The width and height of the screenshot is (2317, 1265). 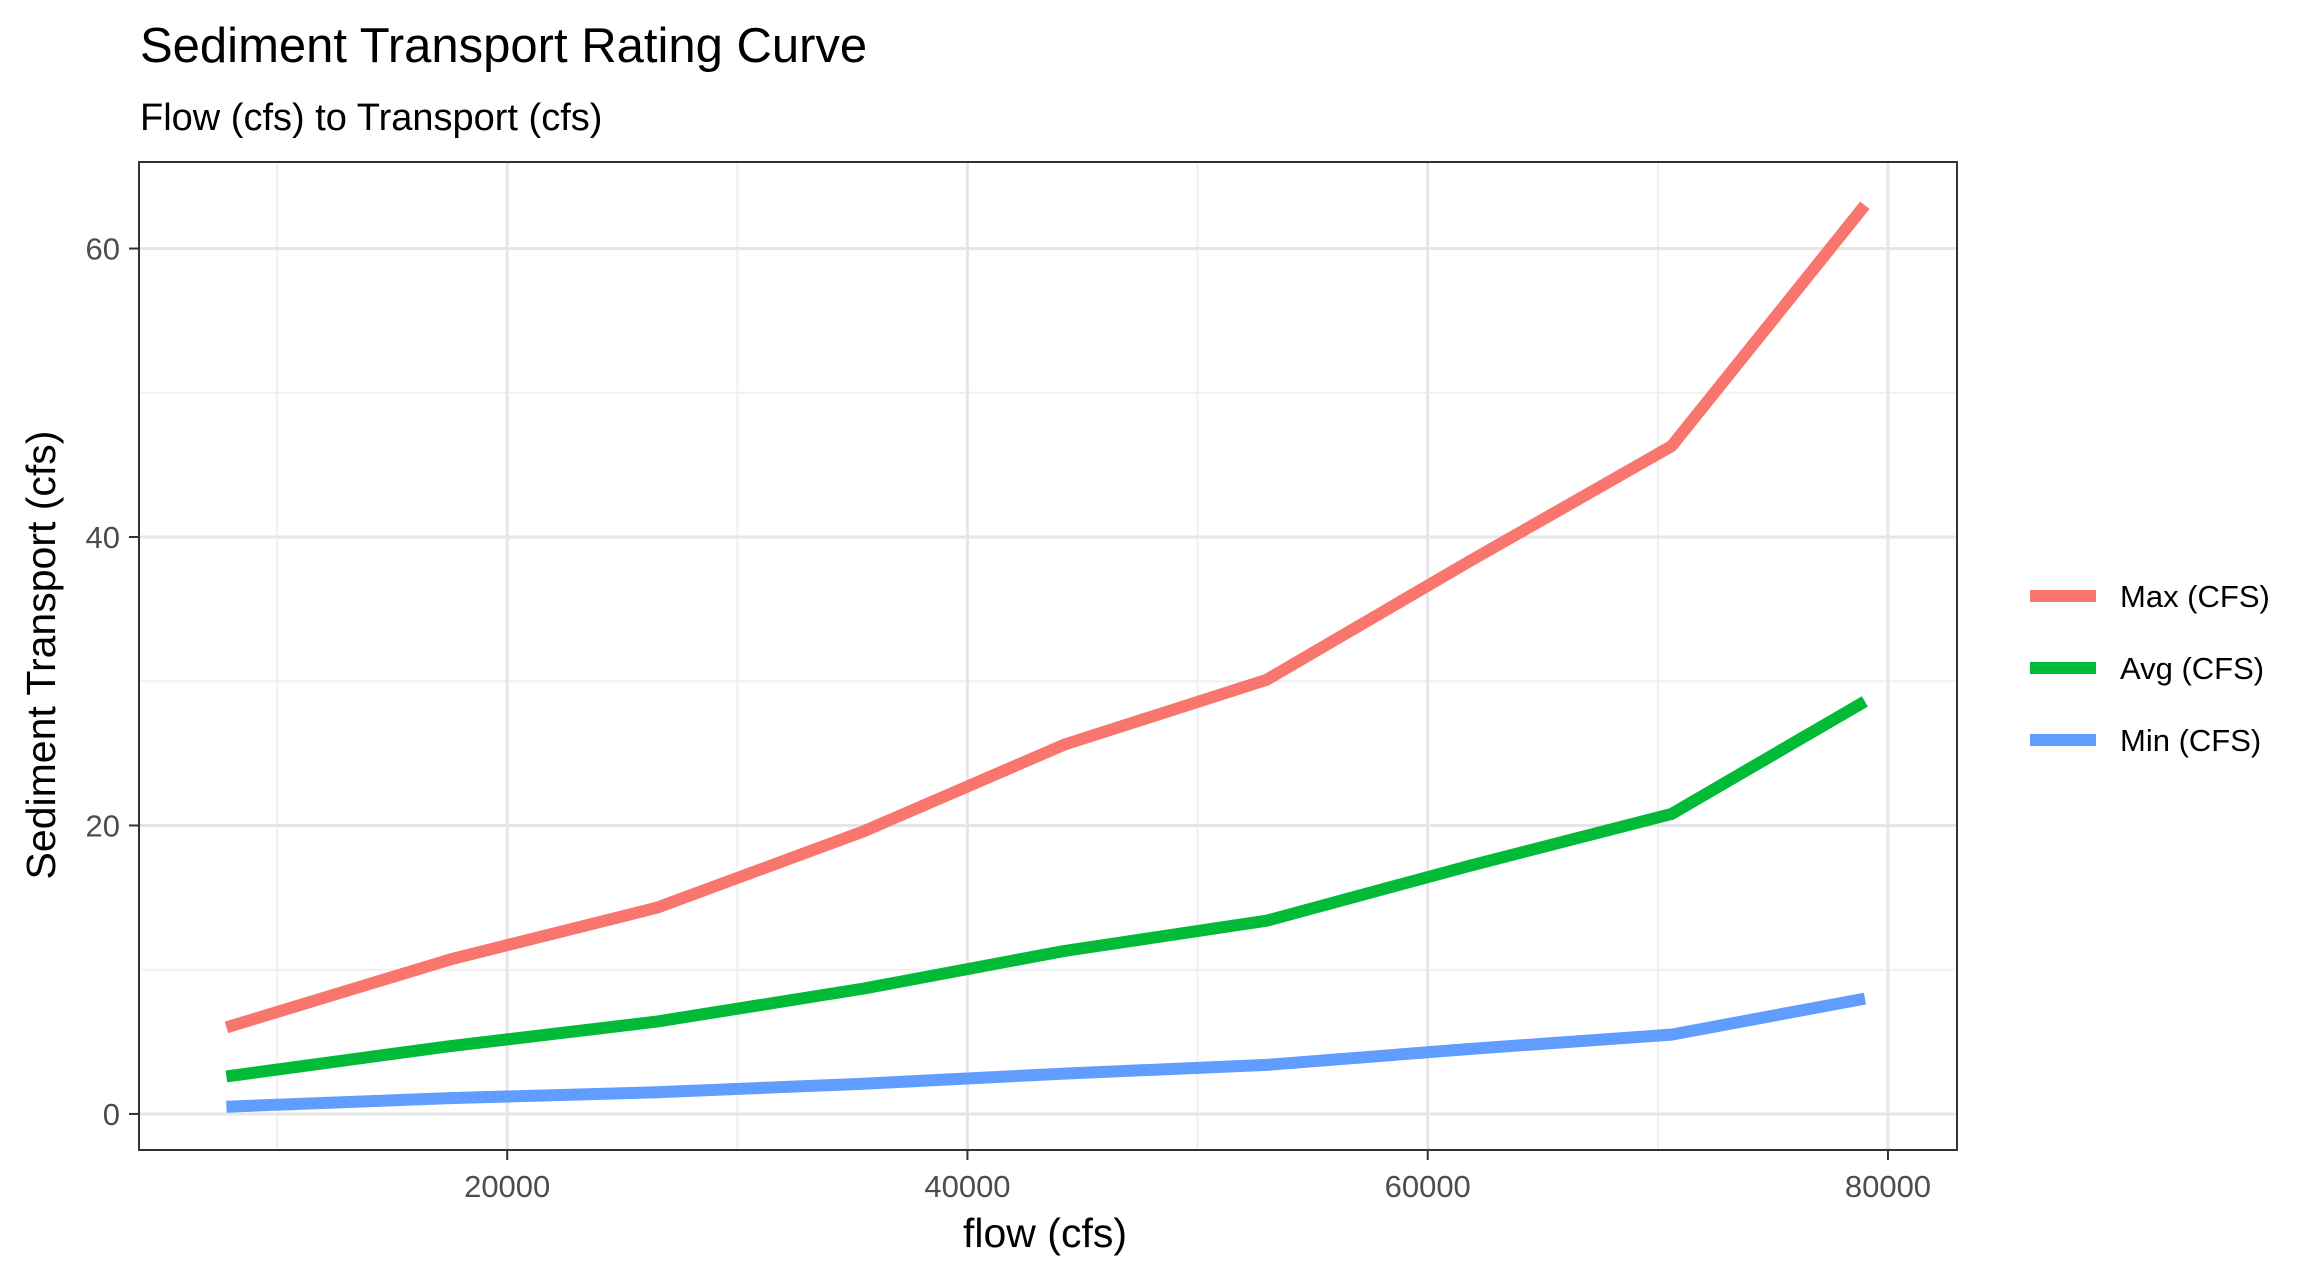 What do you see at coordinates (1197, 1177) in the screenshot?
I see `x-axis-ticks: 20000 40000 60000 80000` at bounding box center [1197, 1177].